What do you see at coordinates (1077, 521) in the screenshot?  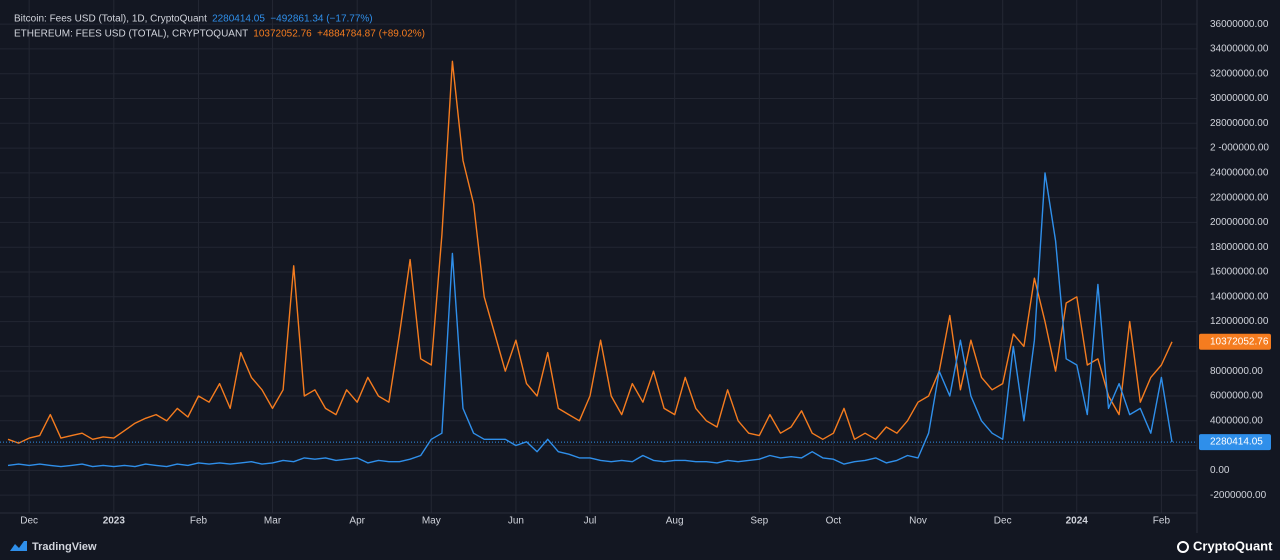 I see `x-tick-label: 2024` at bounding box center [1077, 521].